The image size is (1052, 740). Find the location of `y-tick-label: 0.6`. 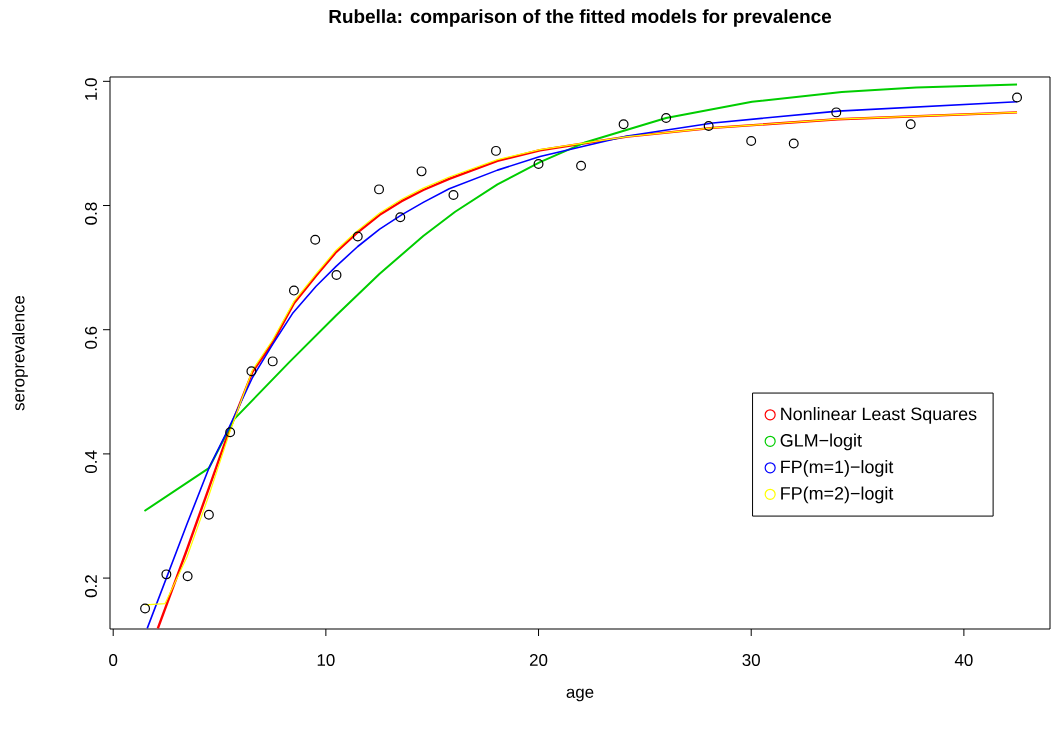

y-tick-label: 0.6 is located at coordinates (90, 337).